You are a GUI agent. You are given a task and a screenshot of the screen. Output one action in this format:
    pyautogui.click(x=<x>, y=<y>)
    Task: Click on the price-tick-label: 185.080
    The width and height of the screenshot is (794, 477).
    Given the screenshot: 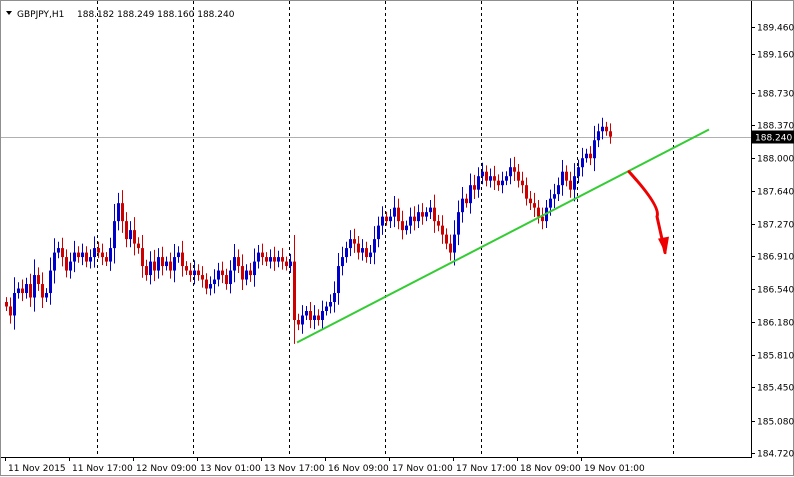 What is the action you would take?
    pyautogui.click(x=775, y=423)
    